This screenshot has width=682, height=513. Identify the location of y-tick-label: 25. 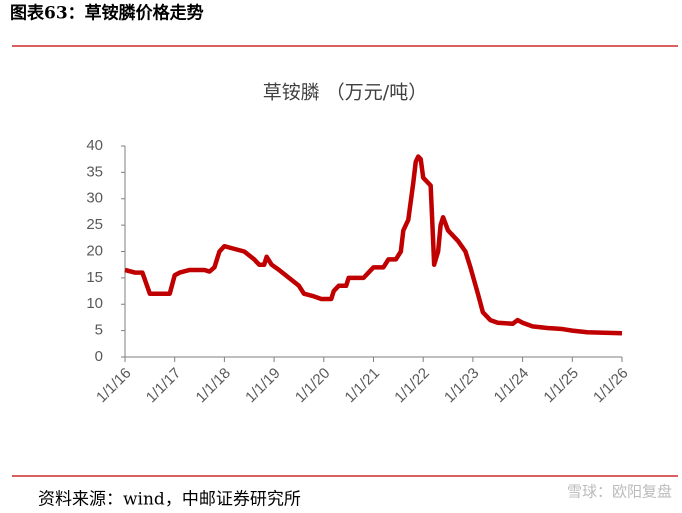
(94, 224).